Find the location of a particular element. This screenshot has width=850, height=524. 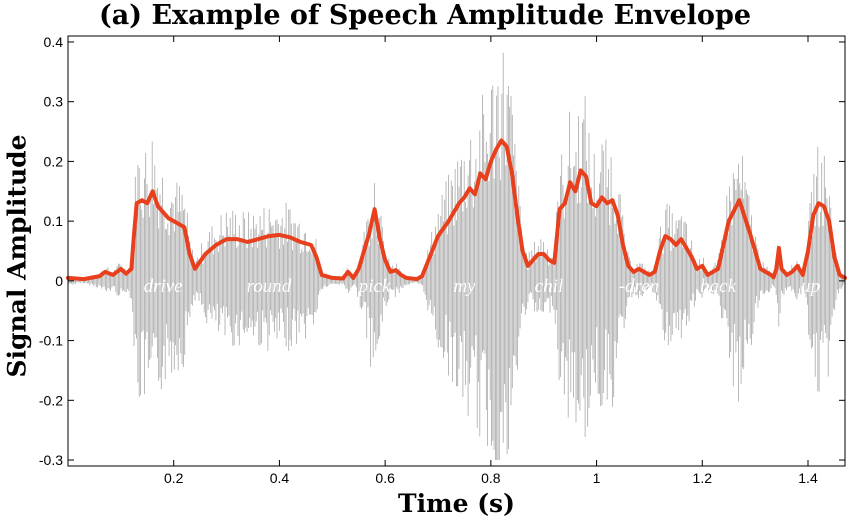

chart-title: (a) Example of Speech Amplitude Envelope is located at coordinates (425, 15).